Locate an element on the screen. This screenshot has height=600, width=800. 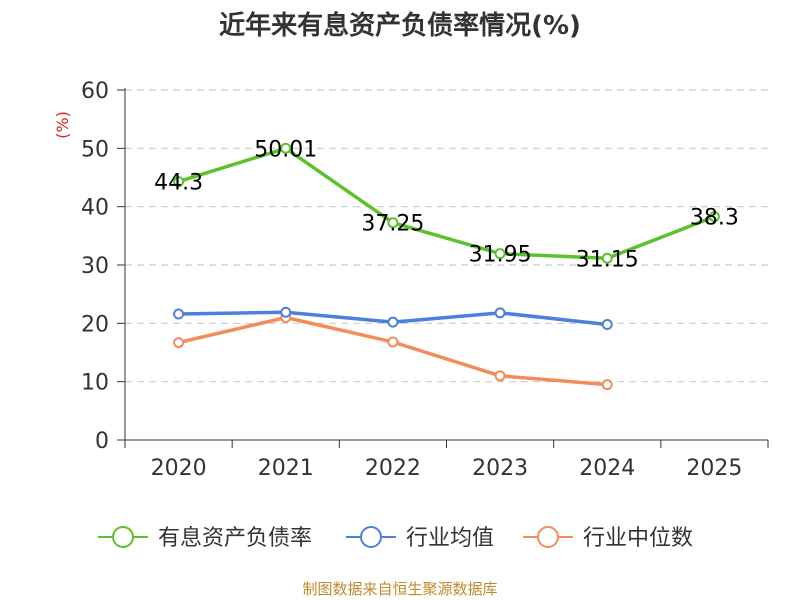
series-0-point-2022 is located at coordinates (393, 223).